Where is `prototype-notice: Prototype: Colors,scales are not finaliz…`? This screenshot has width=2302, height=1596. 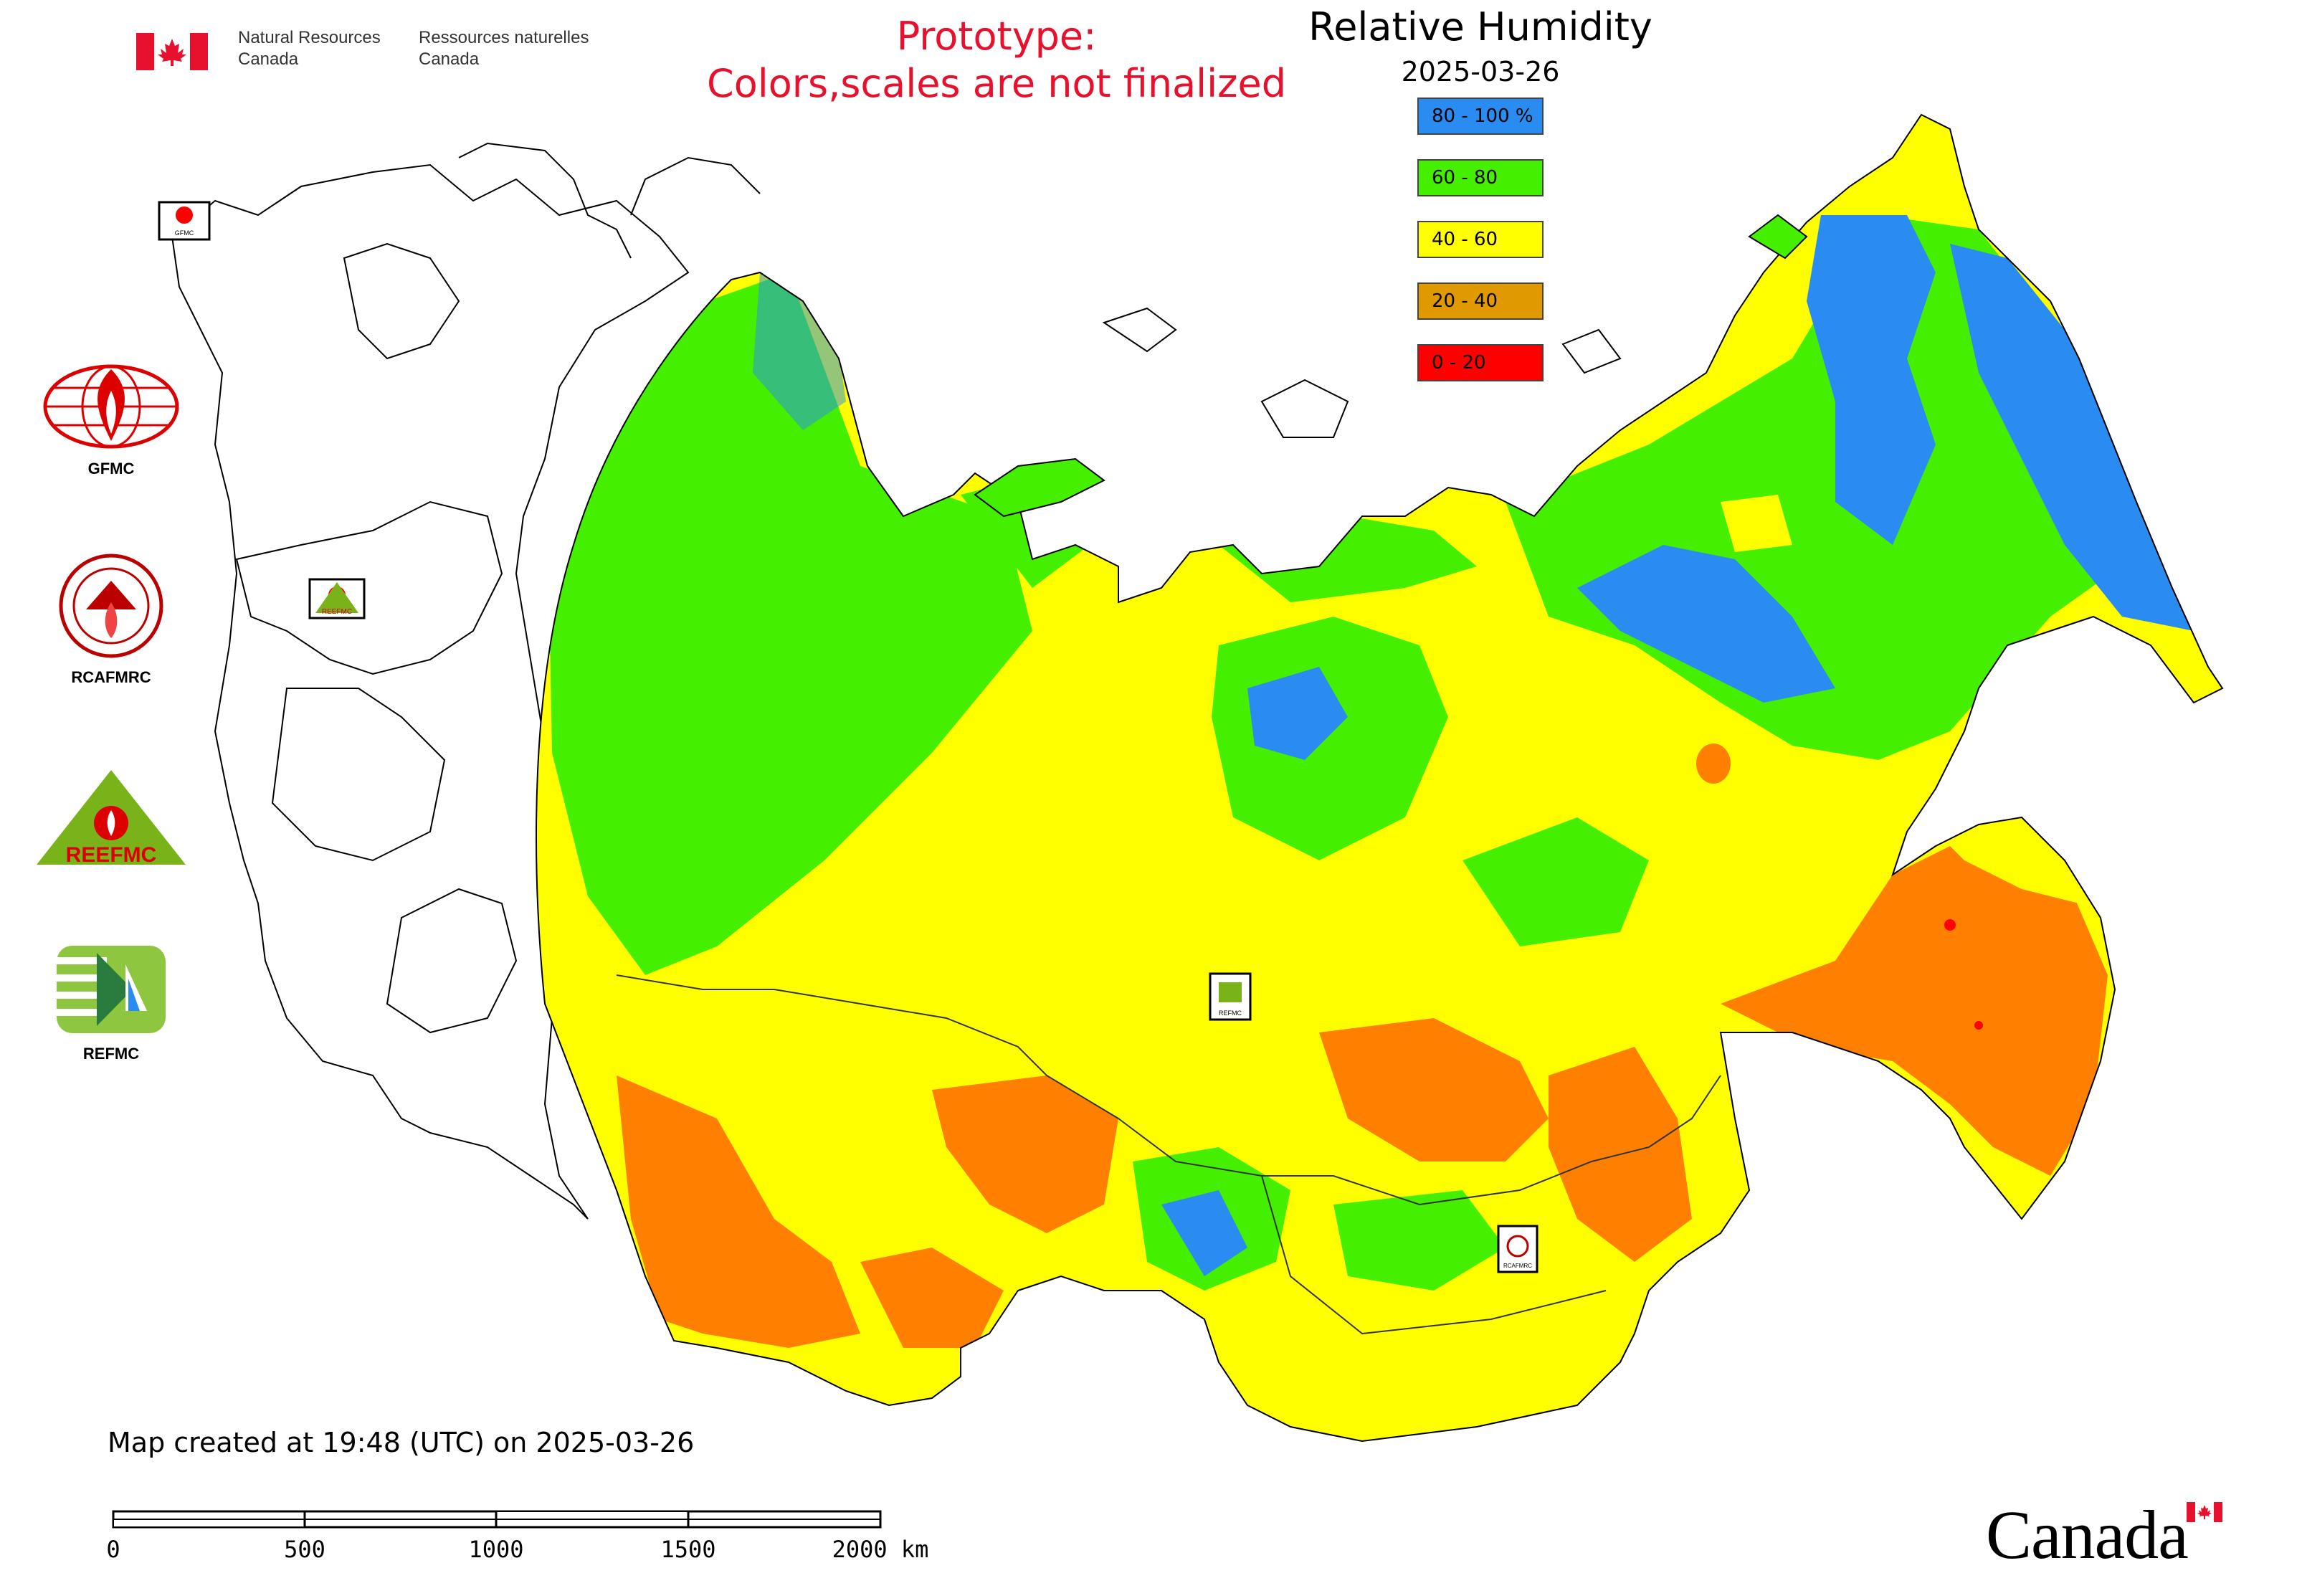
prototype-notice: Prototype: Colors,scales are not finaliz… is located at coordinates (997, 60).